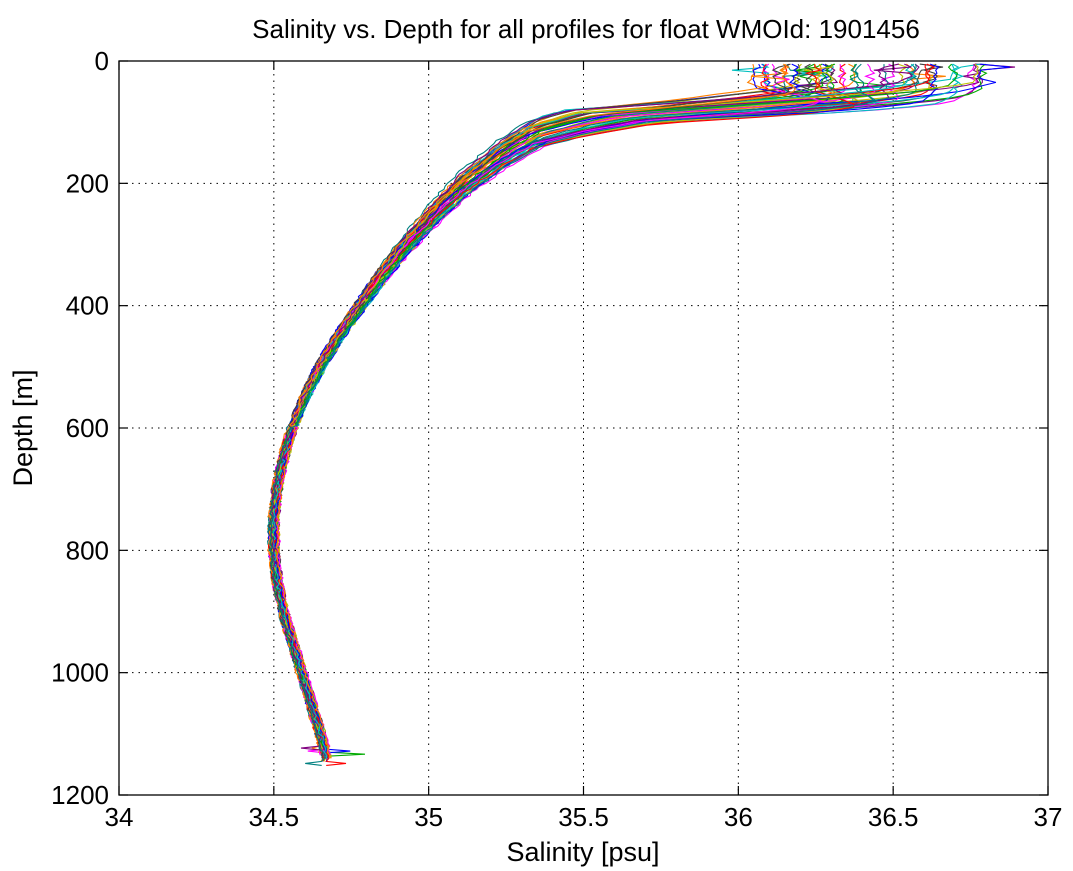  I want to click on x-tick-labels: 34 34.5 35 35.5 36 36.5 37, so click(584, 817).